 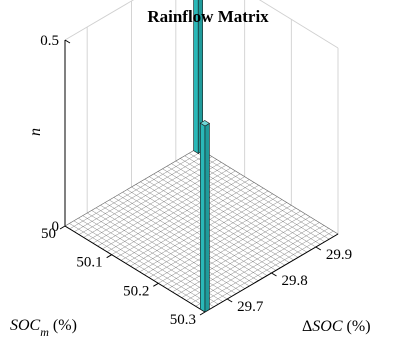 I want to click on y-axis-label-suffix: (%), so click(x=357, y=326).